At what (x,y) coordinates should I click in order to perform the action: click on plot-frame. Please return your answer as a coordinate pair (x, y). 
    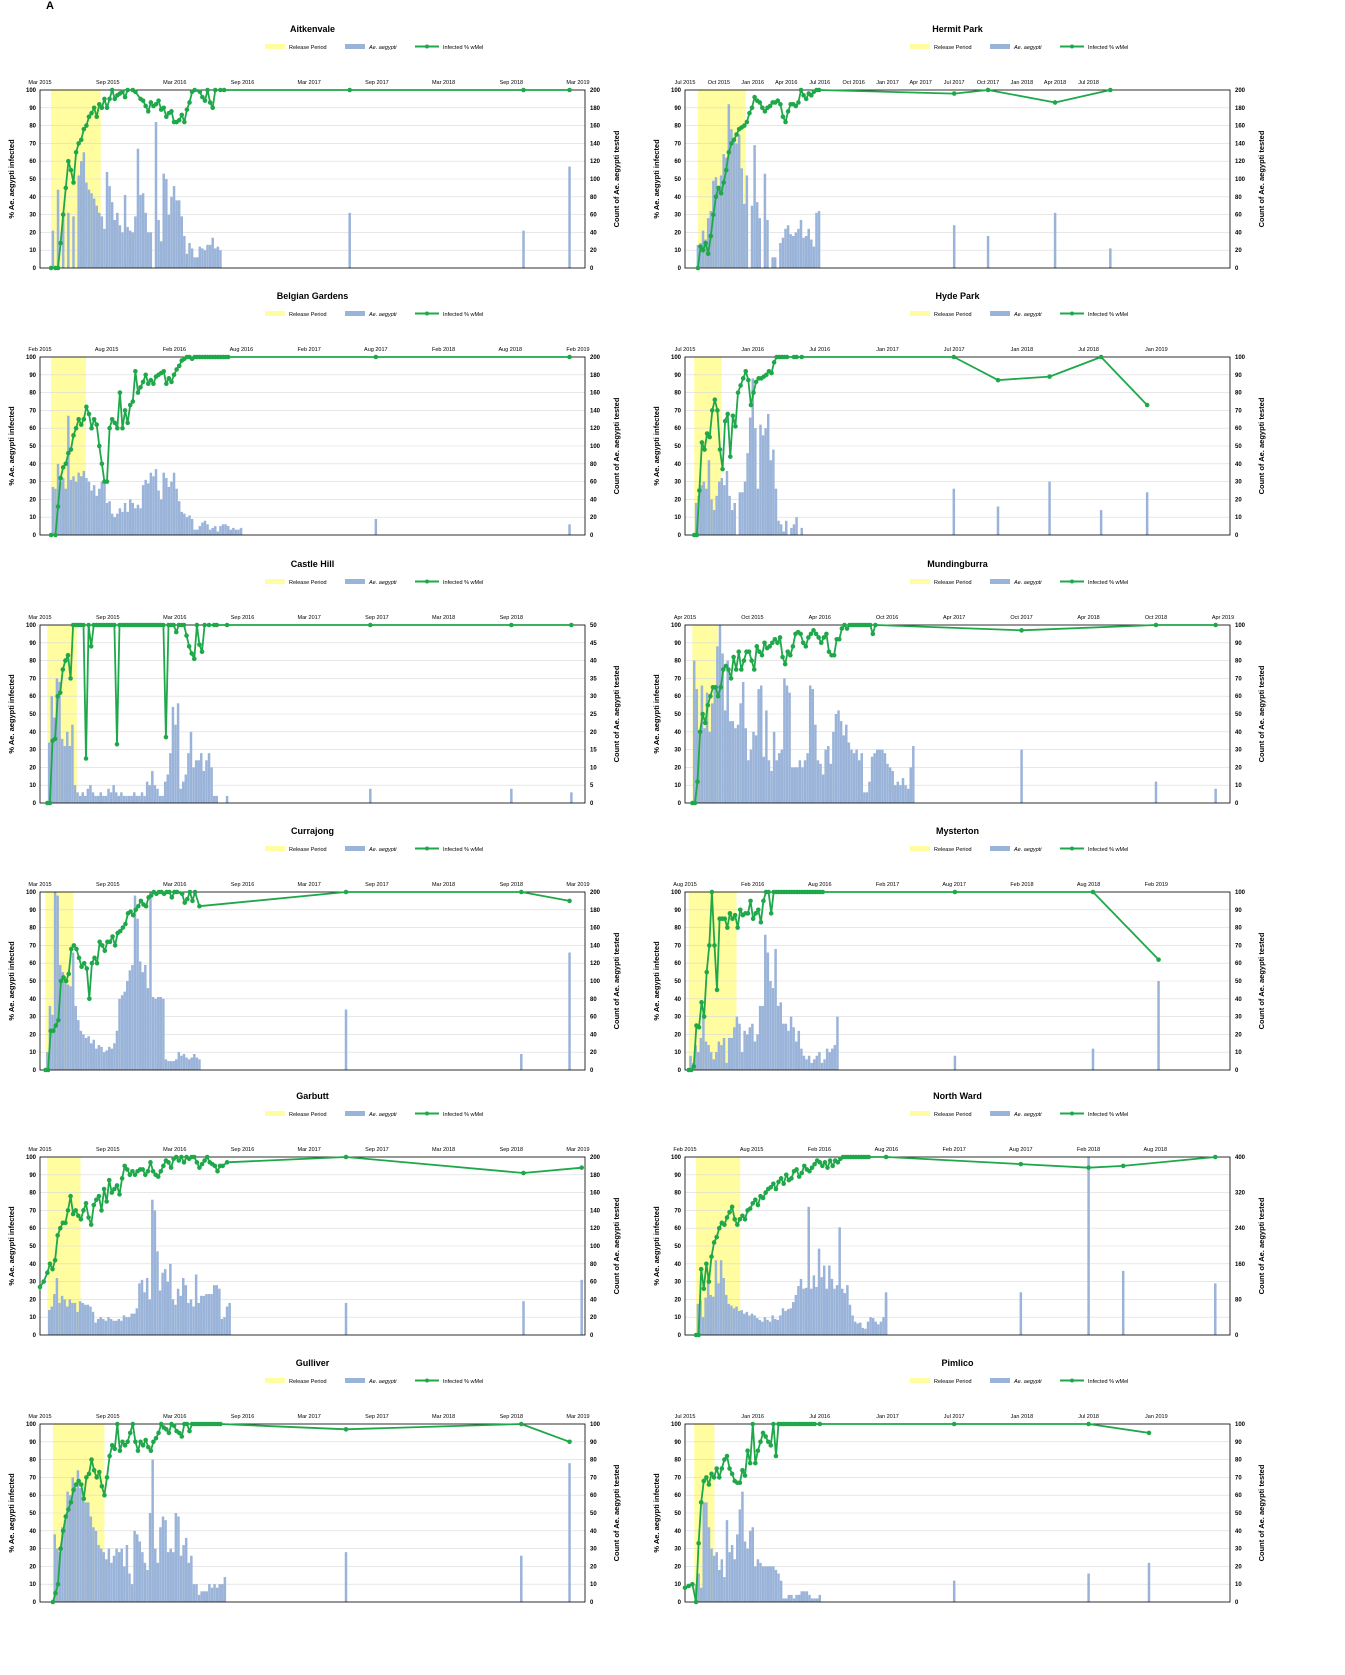
    Looking at the image, I should click on (312, 981).